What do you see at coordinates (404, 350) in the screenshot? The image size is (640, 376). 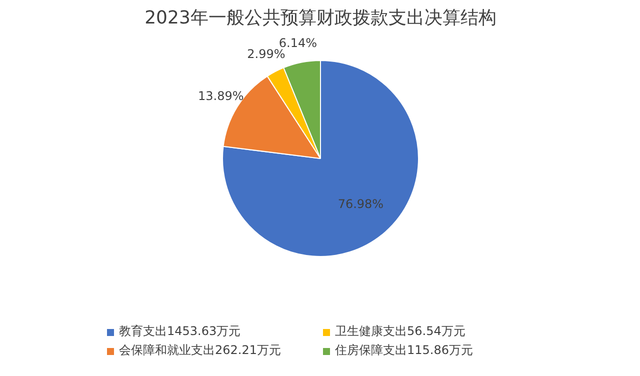 I see `legend-label: 住房保障支出115.86万元` at bounding box center [404, 350].